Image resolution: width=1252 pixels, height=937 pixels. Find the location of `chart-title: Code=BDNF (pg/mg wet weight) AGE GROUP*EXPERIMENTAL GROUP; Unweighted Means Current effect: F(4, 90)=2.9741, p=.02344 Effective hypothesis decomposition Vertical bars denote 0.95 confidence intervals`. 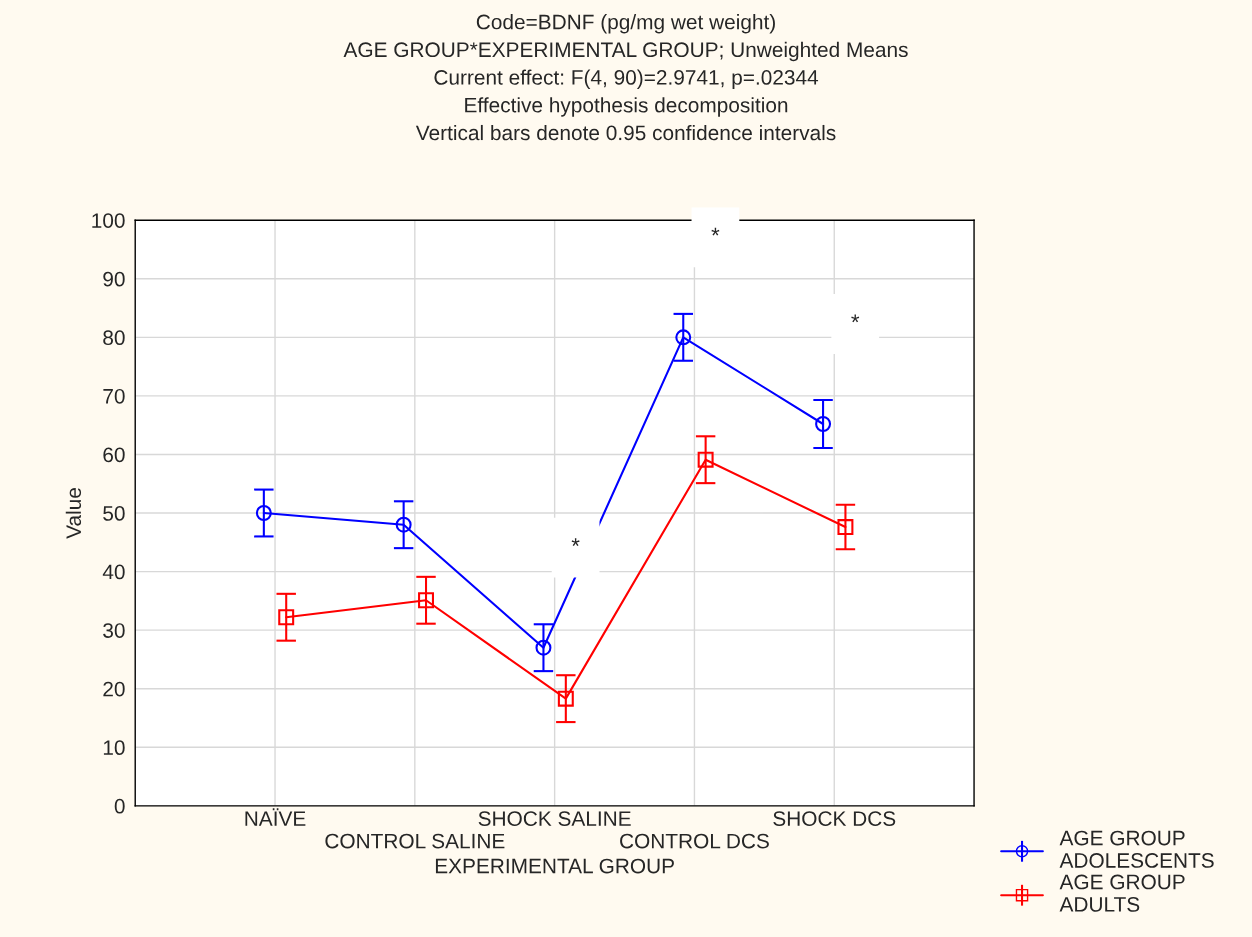

chart-title: Code=BDNF (pg/mg wet weight) AGE GROUP*EXPERIMENTAL GROUP; Unweighted Means Current effect: F(4, 90)=2.9741, p=.02344 Effective hypothesis decomposition Vertical bars denote 0.95 confidence intervals is located at coordinates (625, 77).